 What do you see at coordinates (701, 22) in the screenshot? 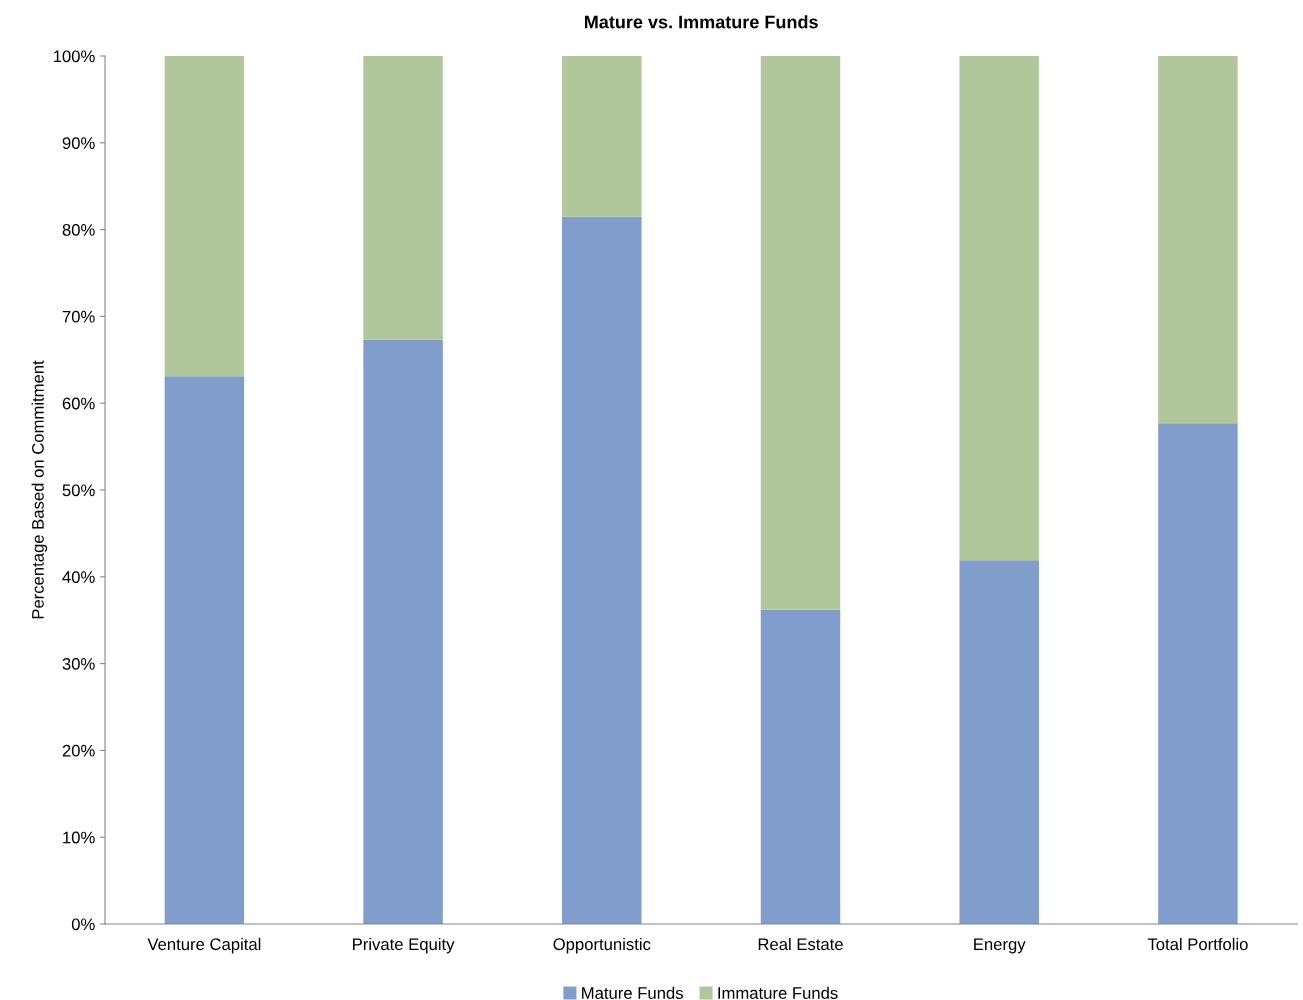
I see `chart-title: Mature vs. Immature Funds` at bounding box center [701, 22].